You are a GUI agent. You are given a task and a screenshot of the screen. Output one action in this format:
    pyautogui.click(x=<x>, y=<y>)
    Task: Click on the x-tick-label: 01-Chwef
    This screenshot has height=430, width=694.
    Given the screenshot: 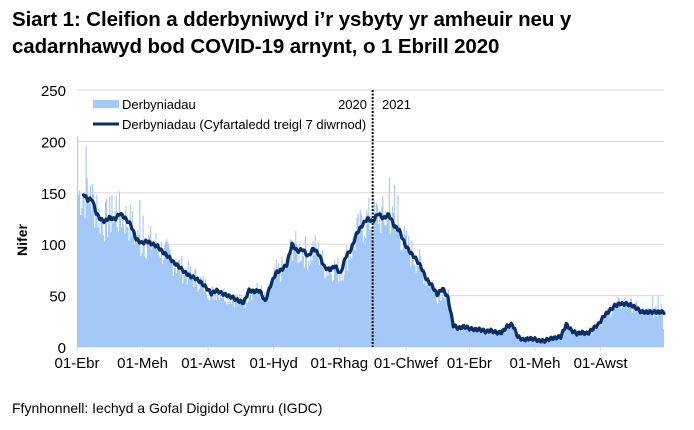 What is the action you would take?
    pyautogui.click(x=406, y=363)
    